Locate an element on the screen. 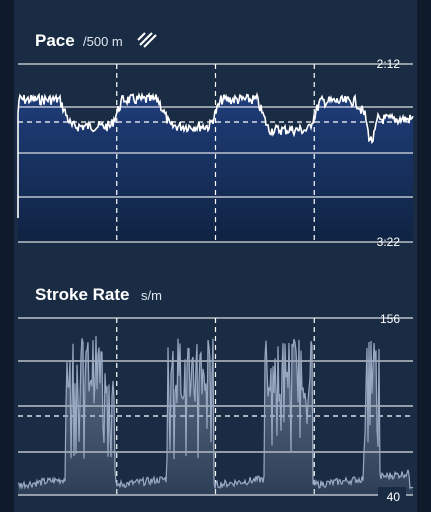 This screenshot has height=512, width=431. pace-tick-bottom: 3:22 is located at coordinates (389, 242).